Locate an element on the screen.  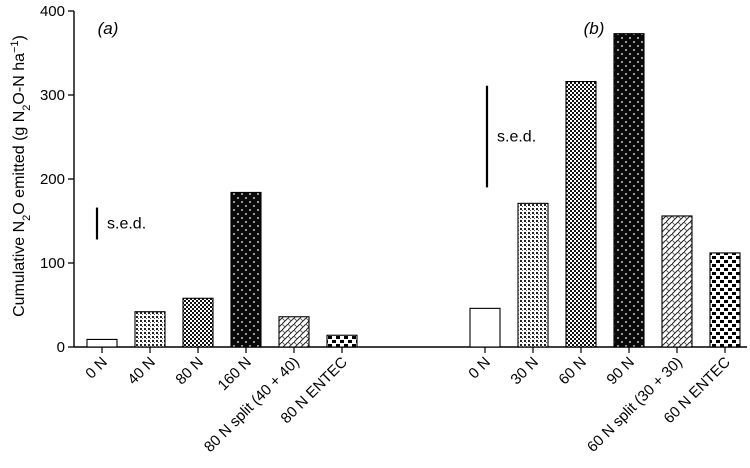
x-tick-label: 40 N is located at coordinates (141, 371).